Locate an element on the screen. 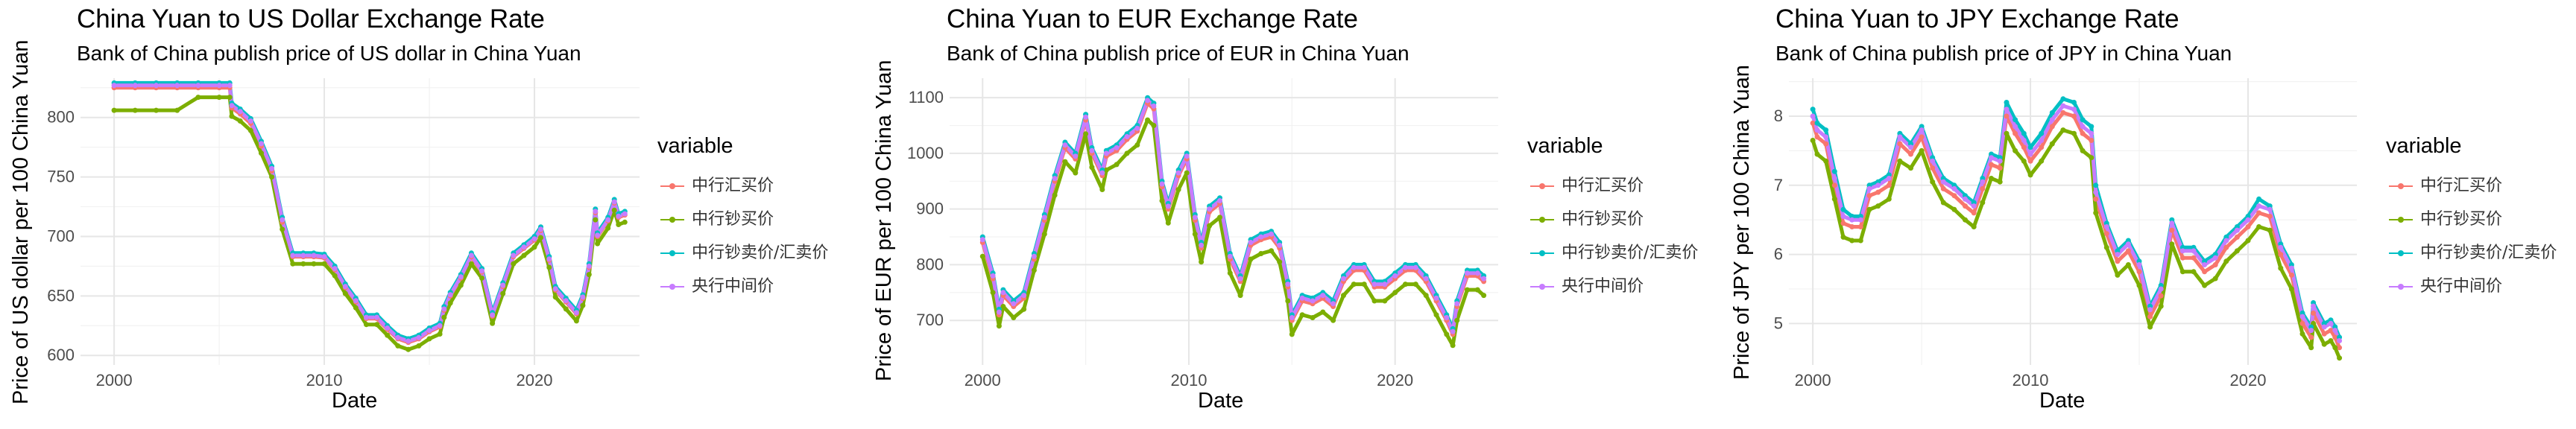  legend-item: 央行中间价 is located at coordinates (1586, 287).